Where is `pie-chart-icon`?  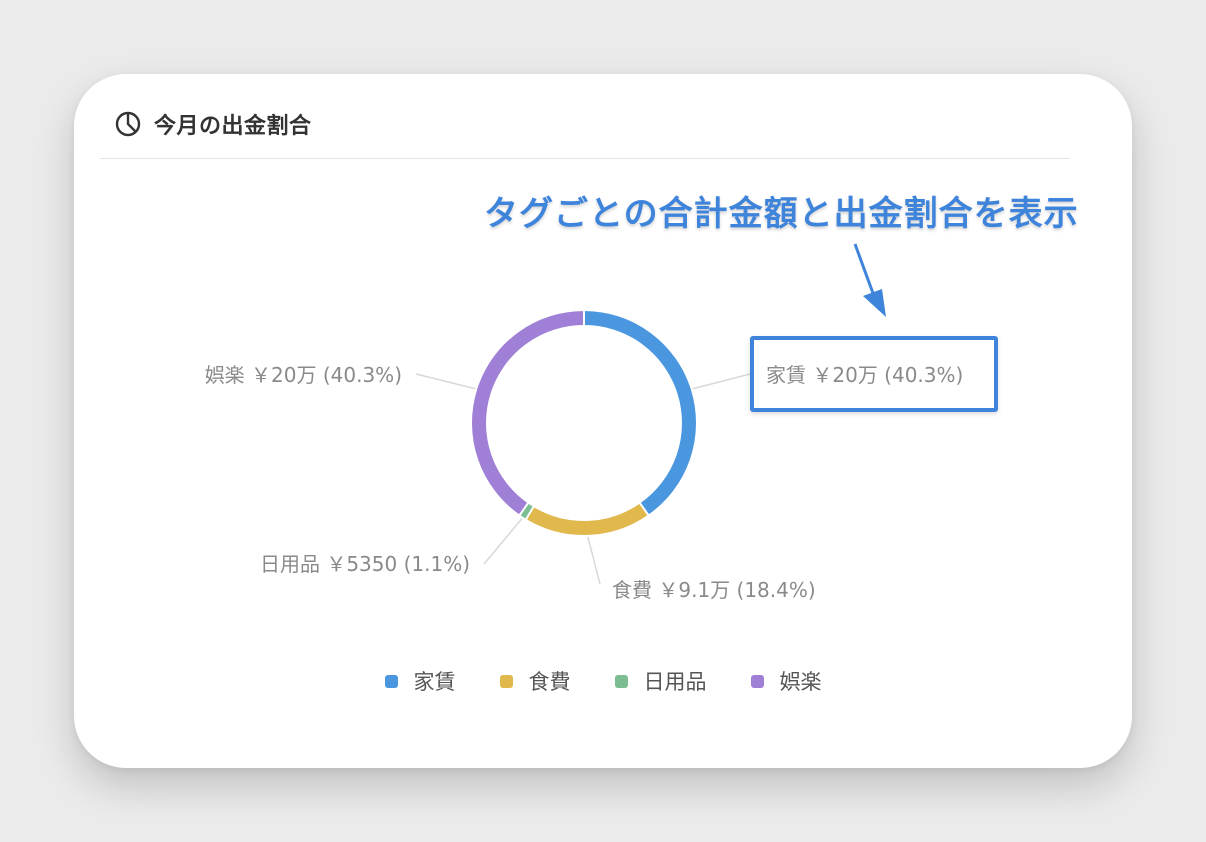
pie-chart-icon is located at coordinates (128, 124).